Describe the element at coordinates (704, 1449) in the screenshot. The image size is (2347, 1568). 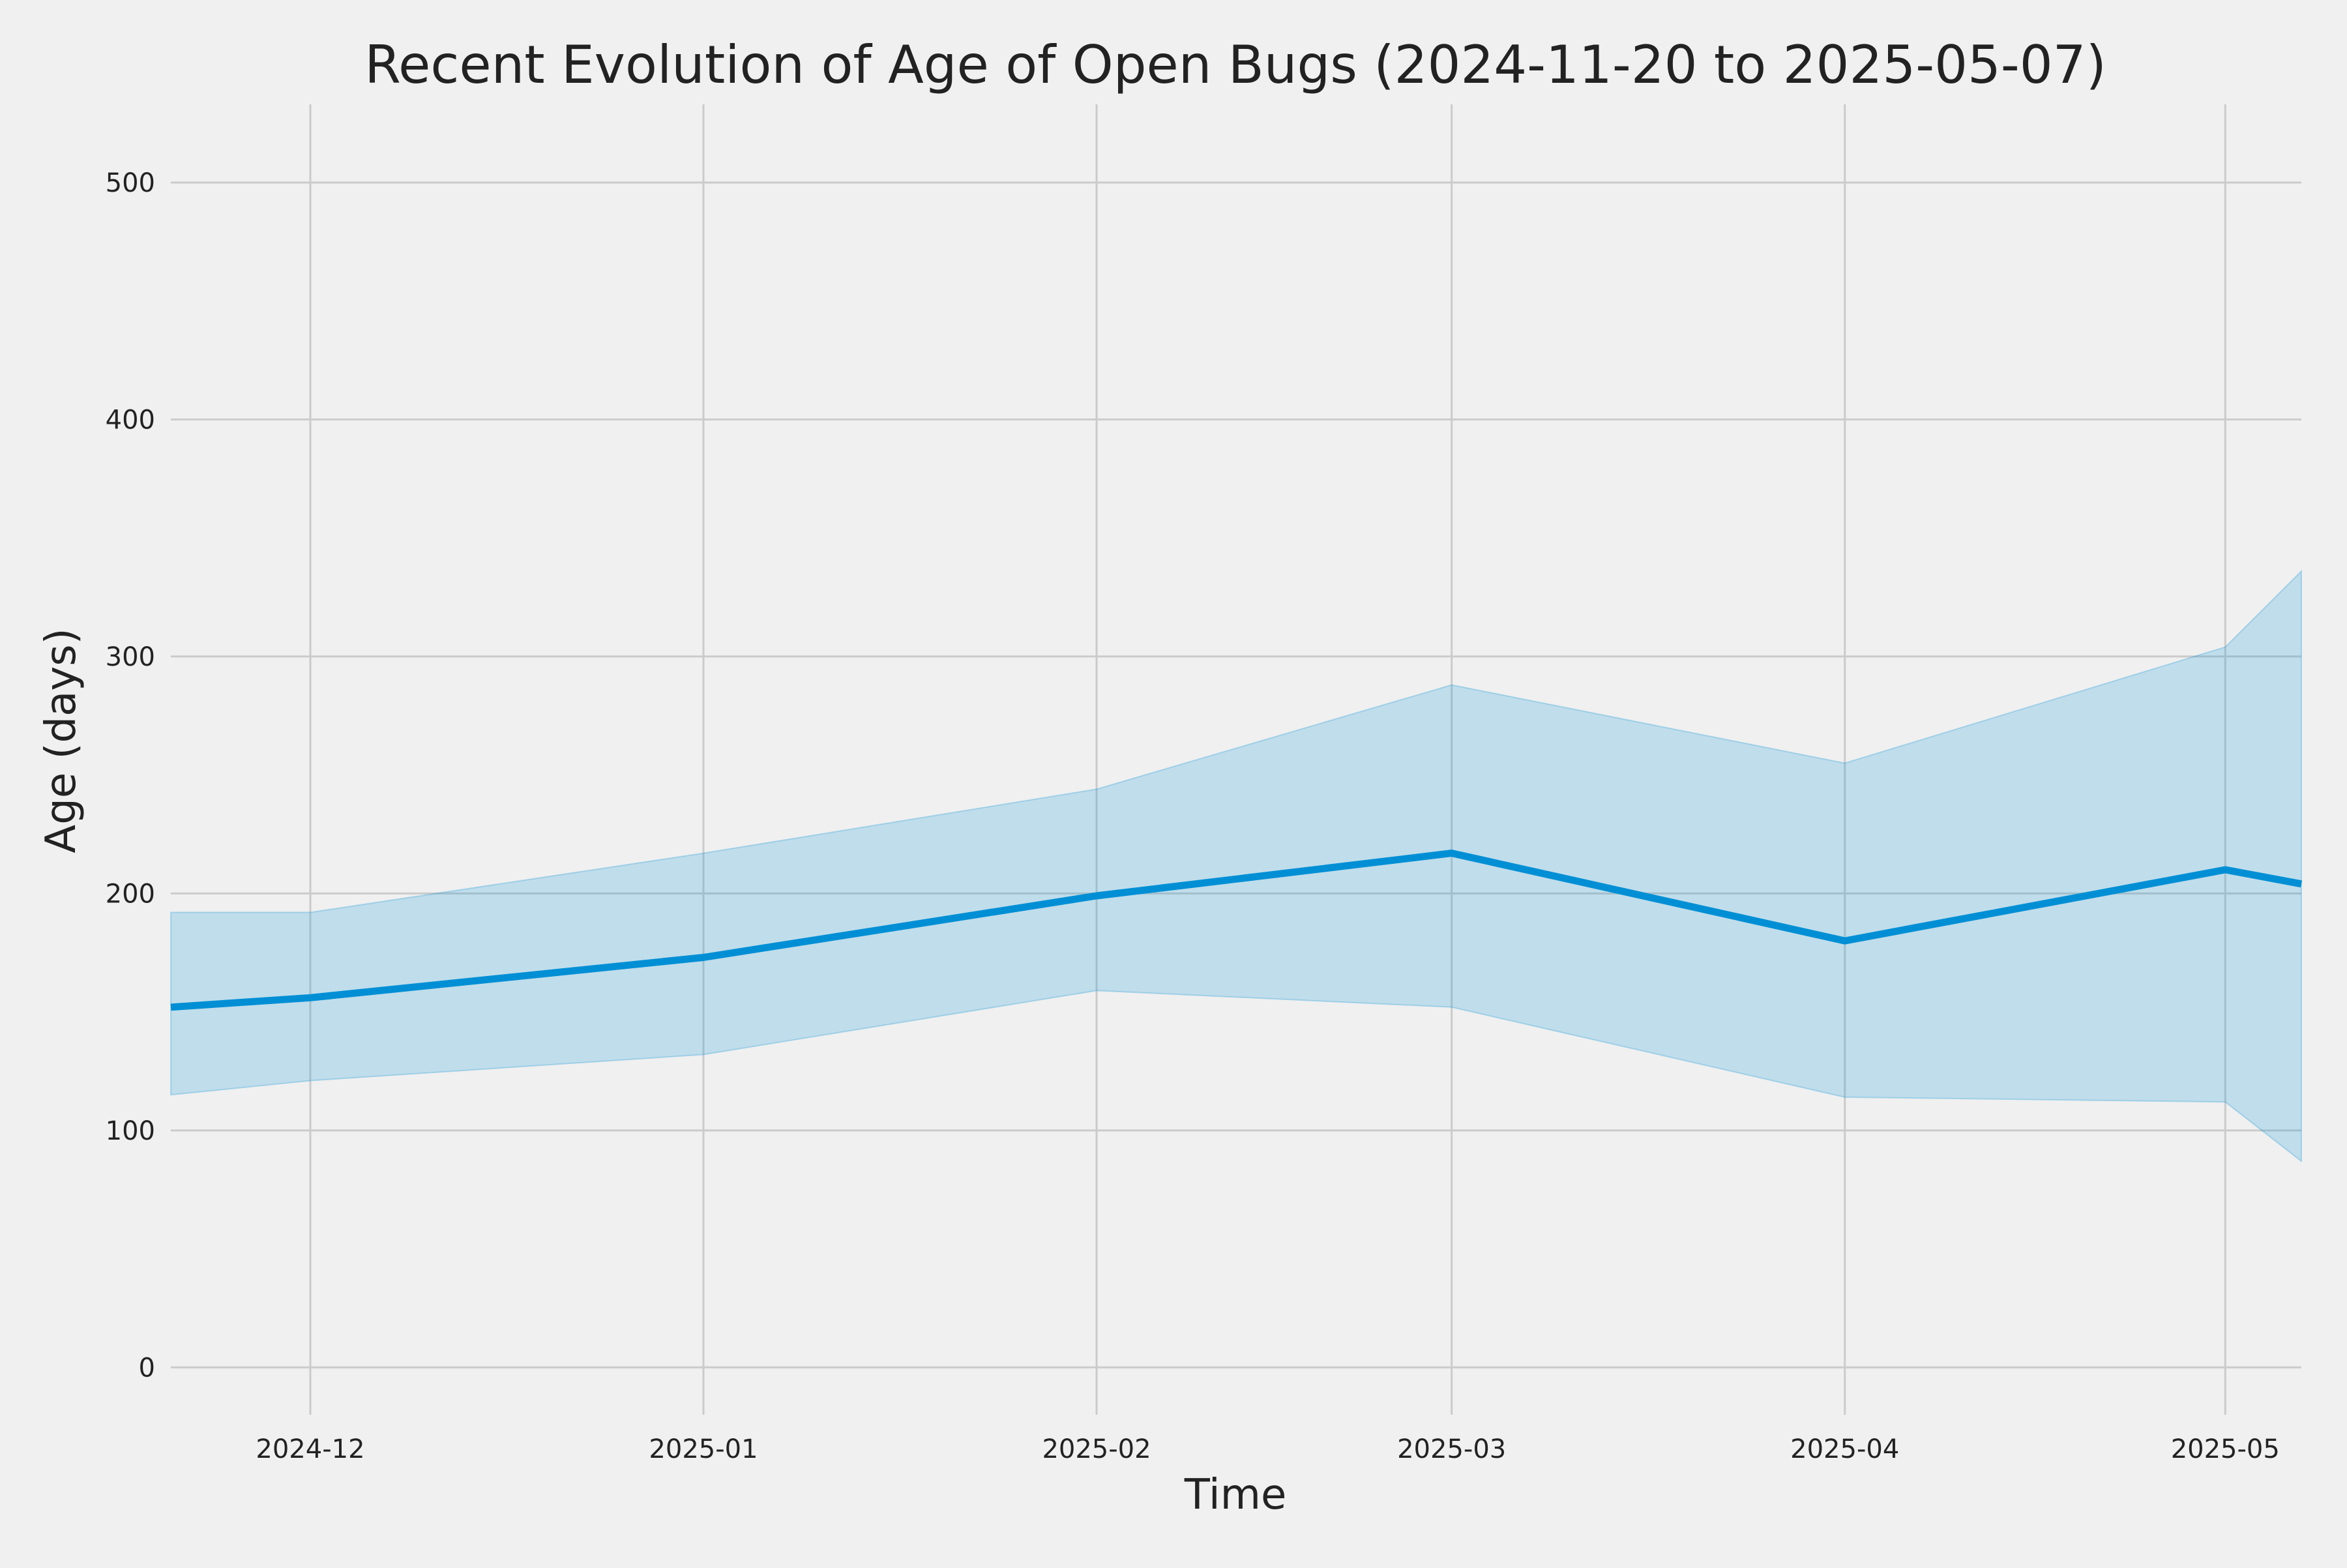
I see `x-tick-label: 2025-01` at that location.